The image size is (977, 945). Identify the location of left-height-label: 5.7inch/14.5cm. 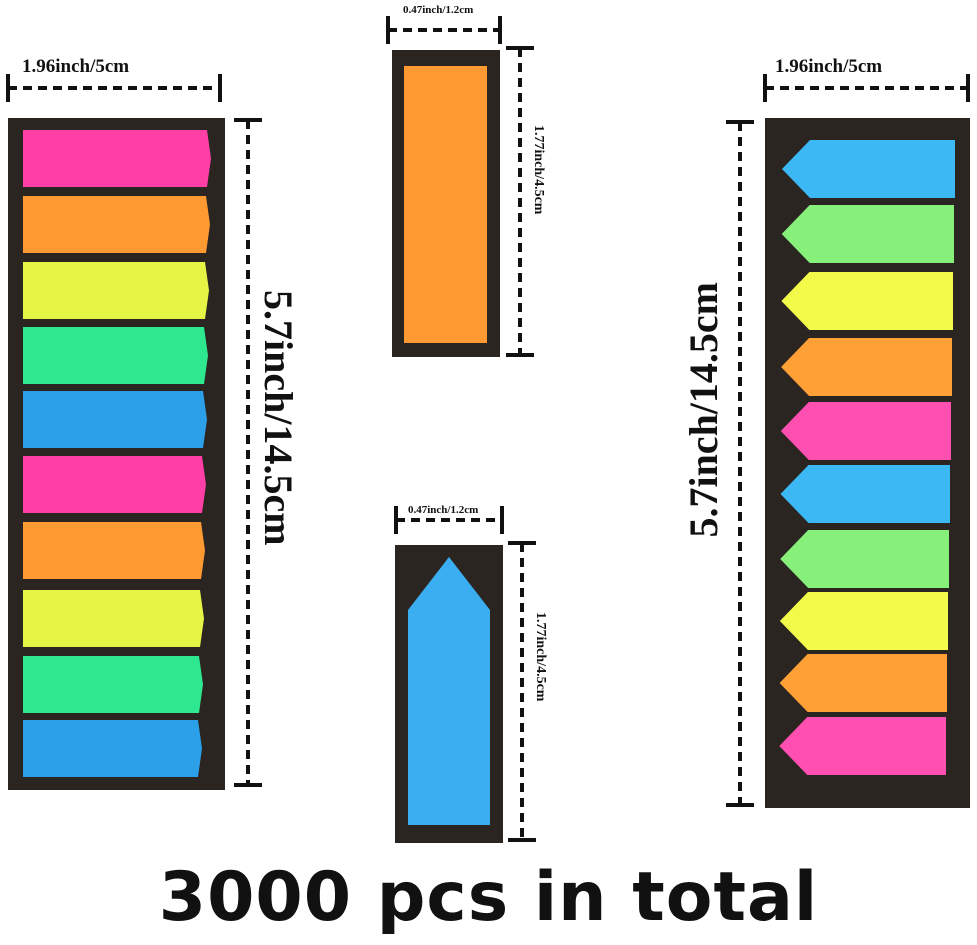
(278, 418).